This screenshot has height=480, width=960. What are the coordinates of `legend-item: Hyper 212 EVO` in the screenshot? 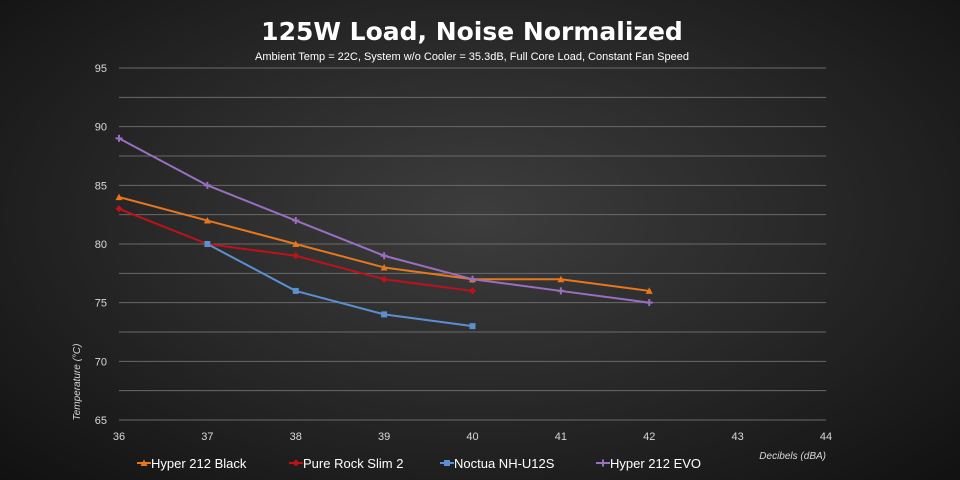 It's located at (648, 463).